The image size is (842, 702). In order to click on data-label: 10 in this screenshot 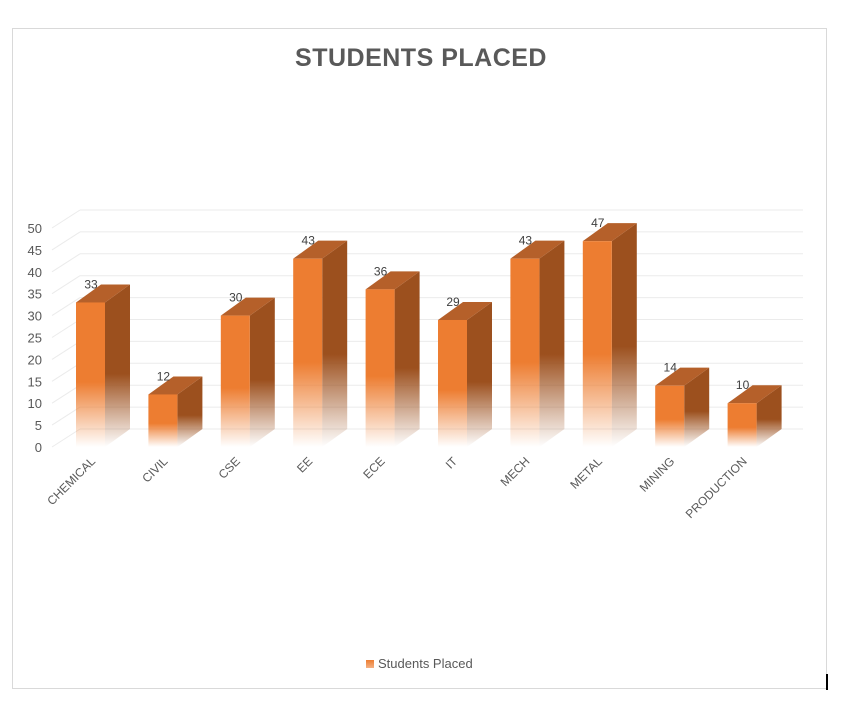, I will do `click(743, 385)`.